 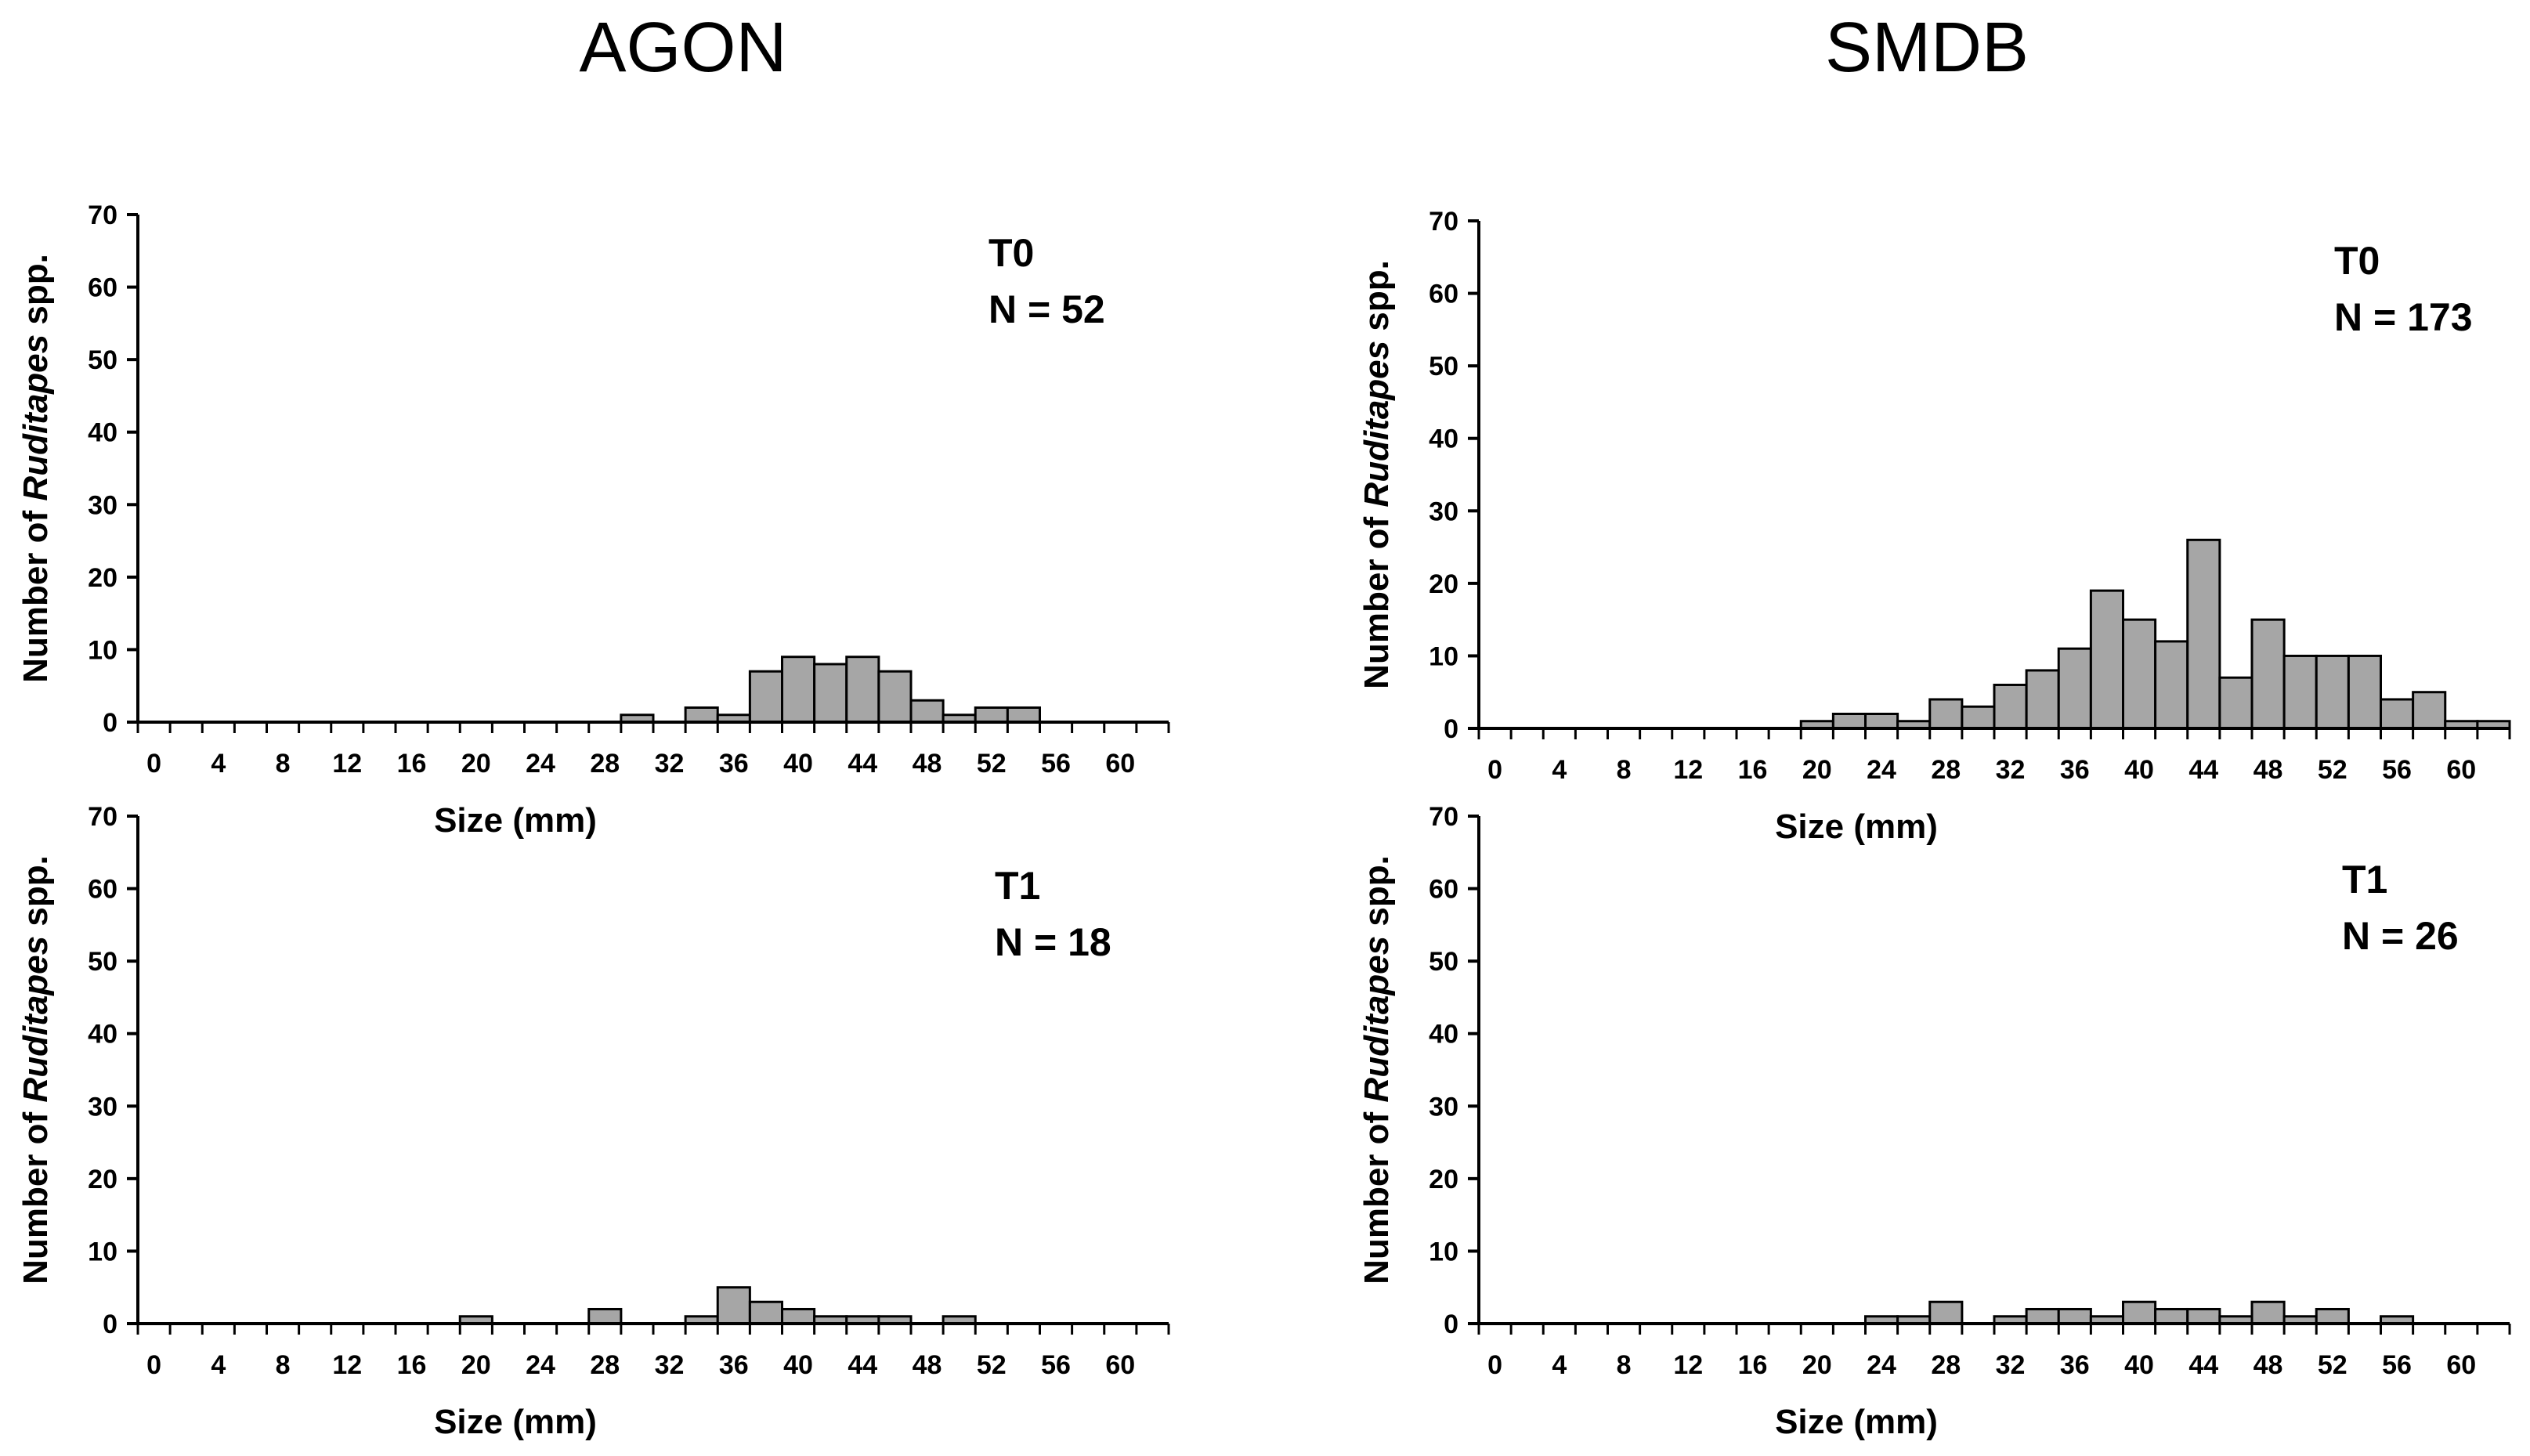 I want to click on y-axis-label-part: Number of, so click(x=35, y=1193).